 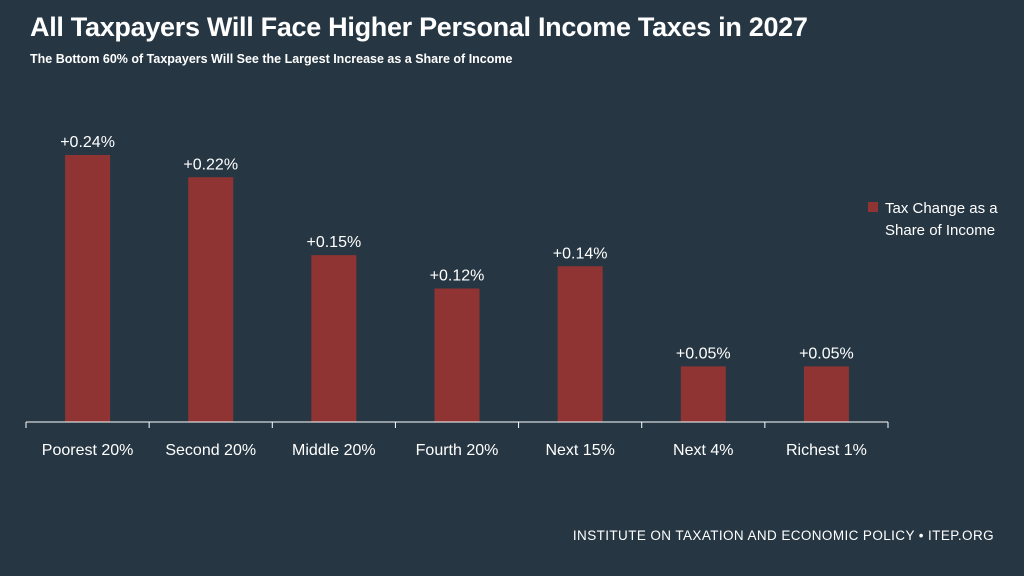 What do you see at coordinates (333, 242) in the screenshot?
I see `bar-data-label: +0.15%` at bounding box center [333, 242].